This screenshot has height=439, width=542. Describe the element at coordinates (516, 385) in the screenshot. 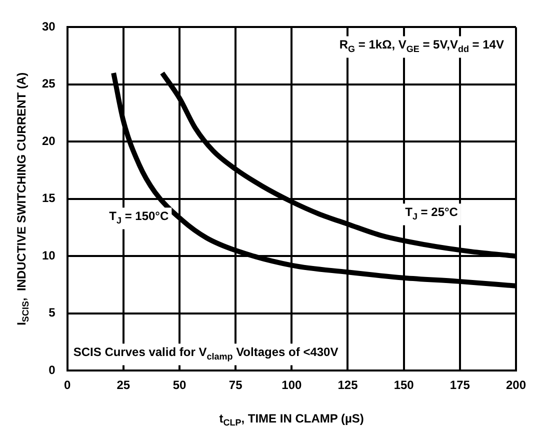

I see `x-tick-label: 200` at that location.